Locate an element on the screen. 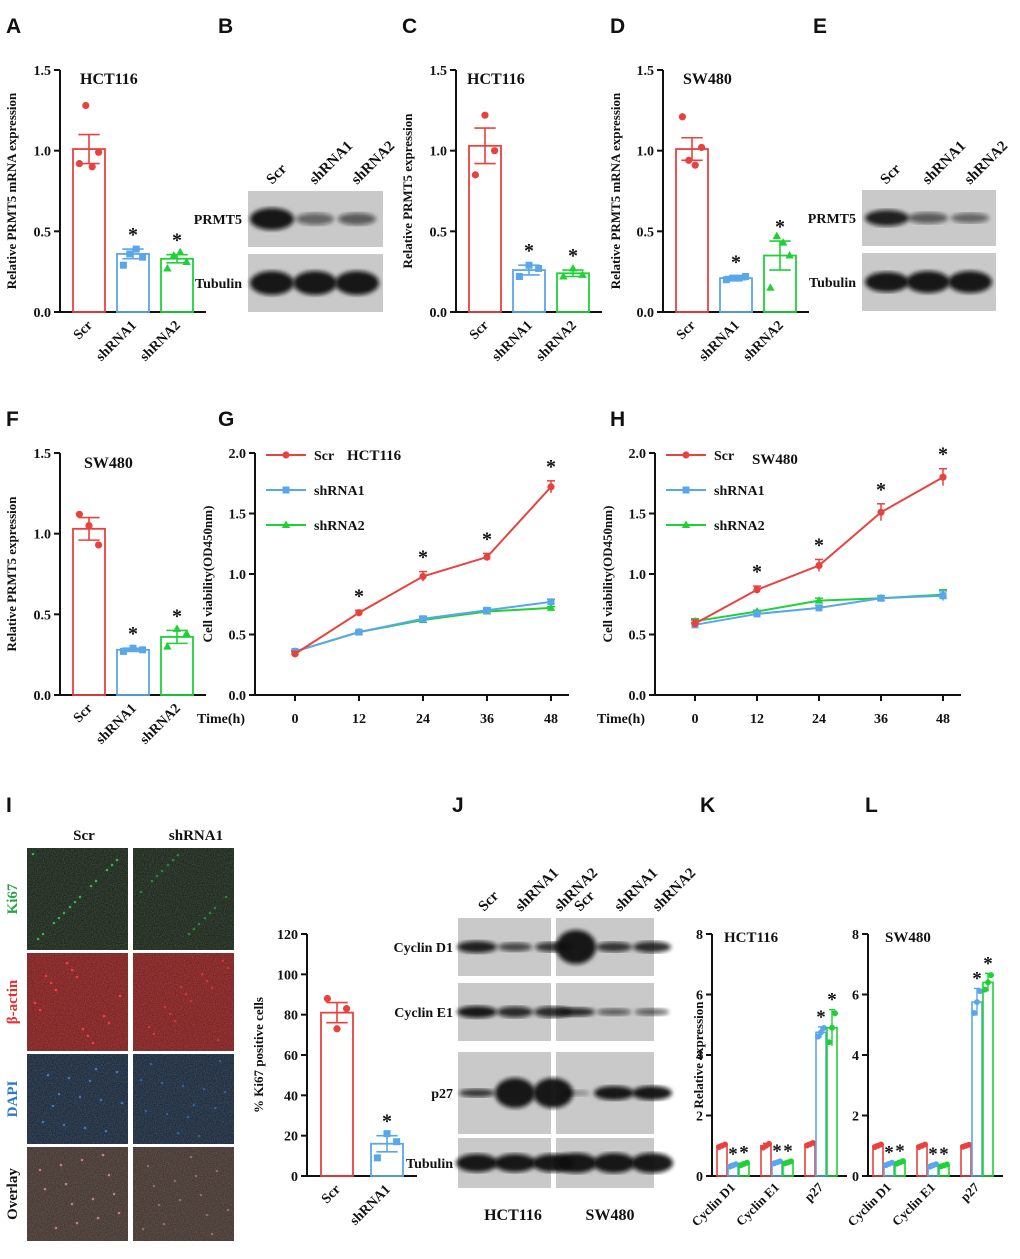  y-tick-label: 0.5 is located at coordinates (439, 232).